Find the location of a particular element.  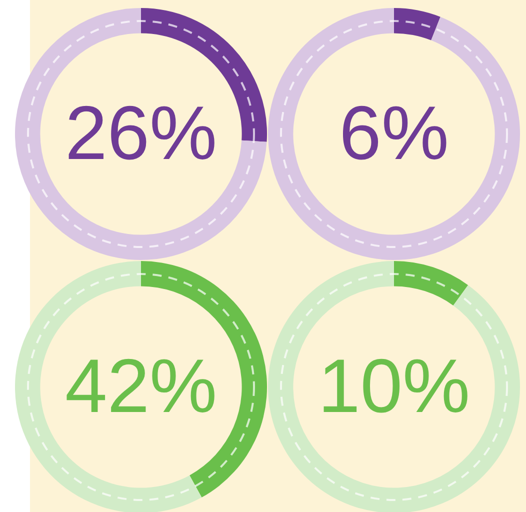

data-label: 10% is located at coordinates (394, 386).